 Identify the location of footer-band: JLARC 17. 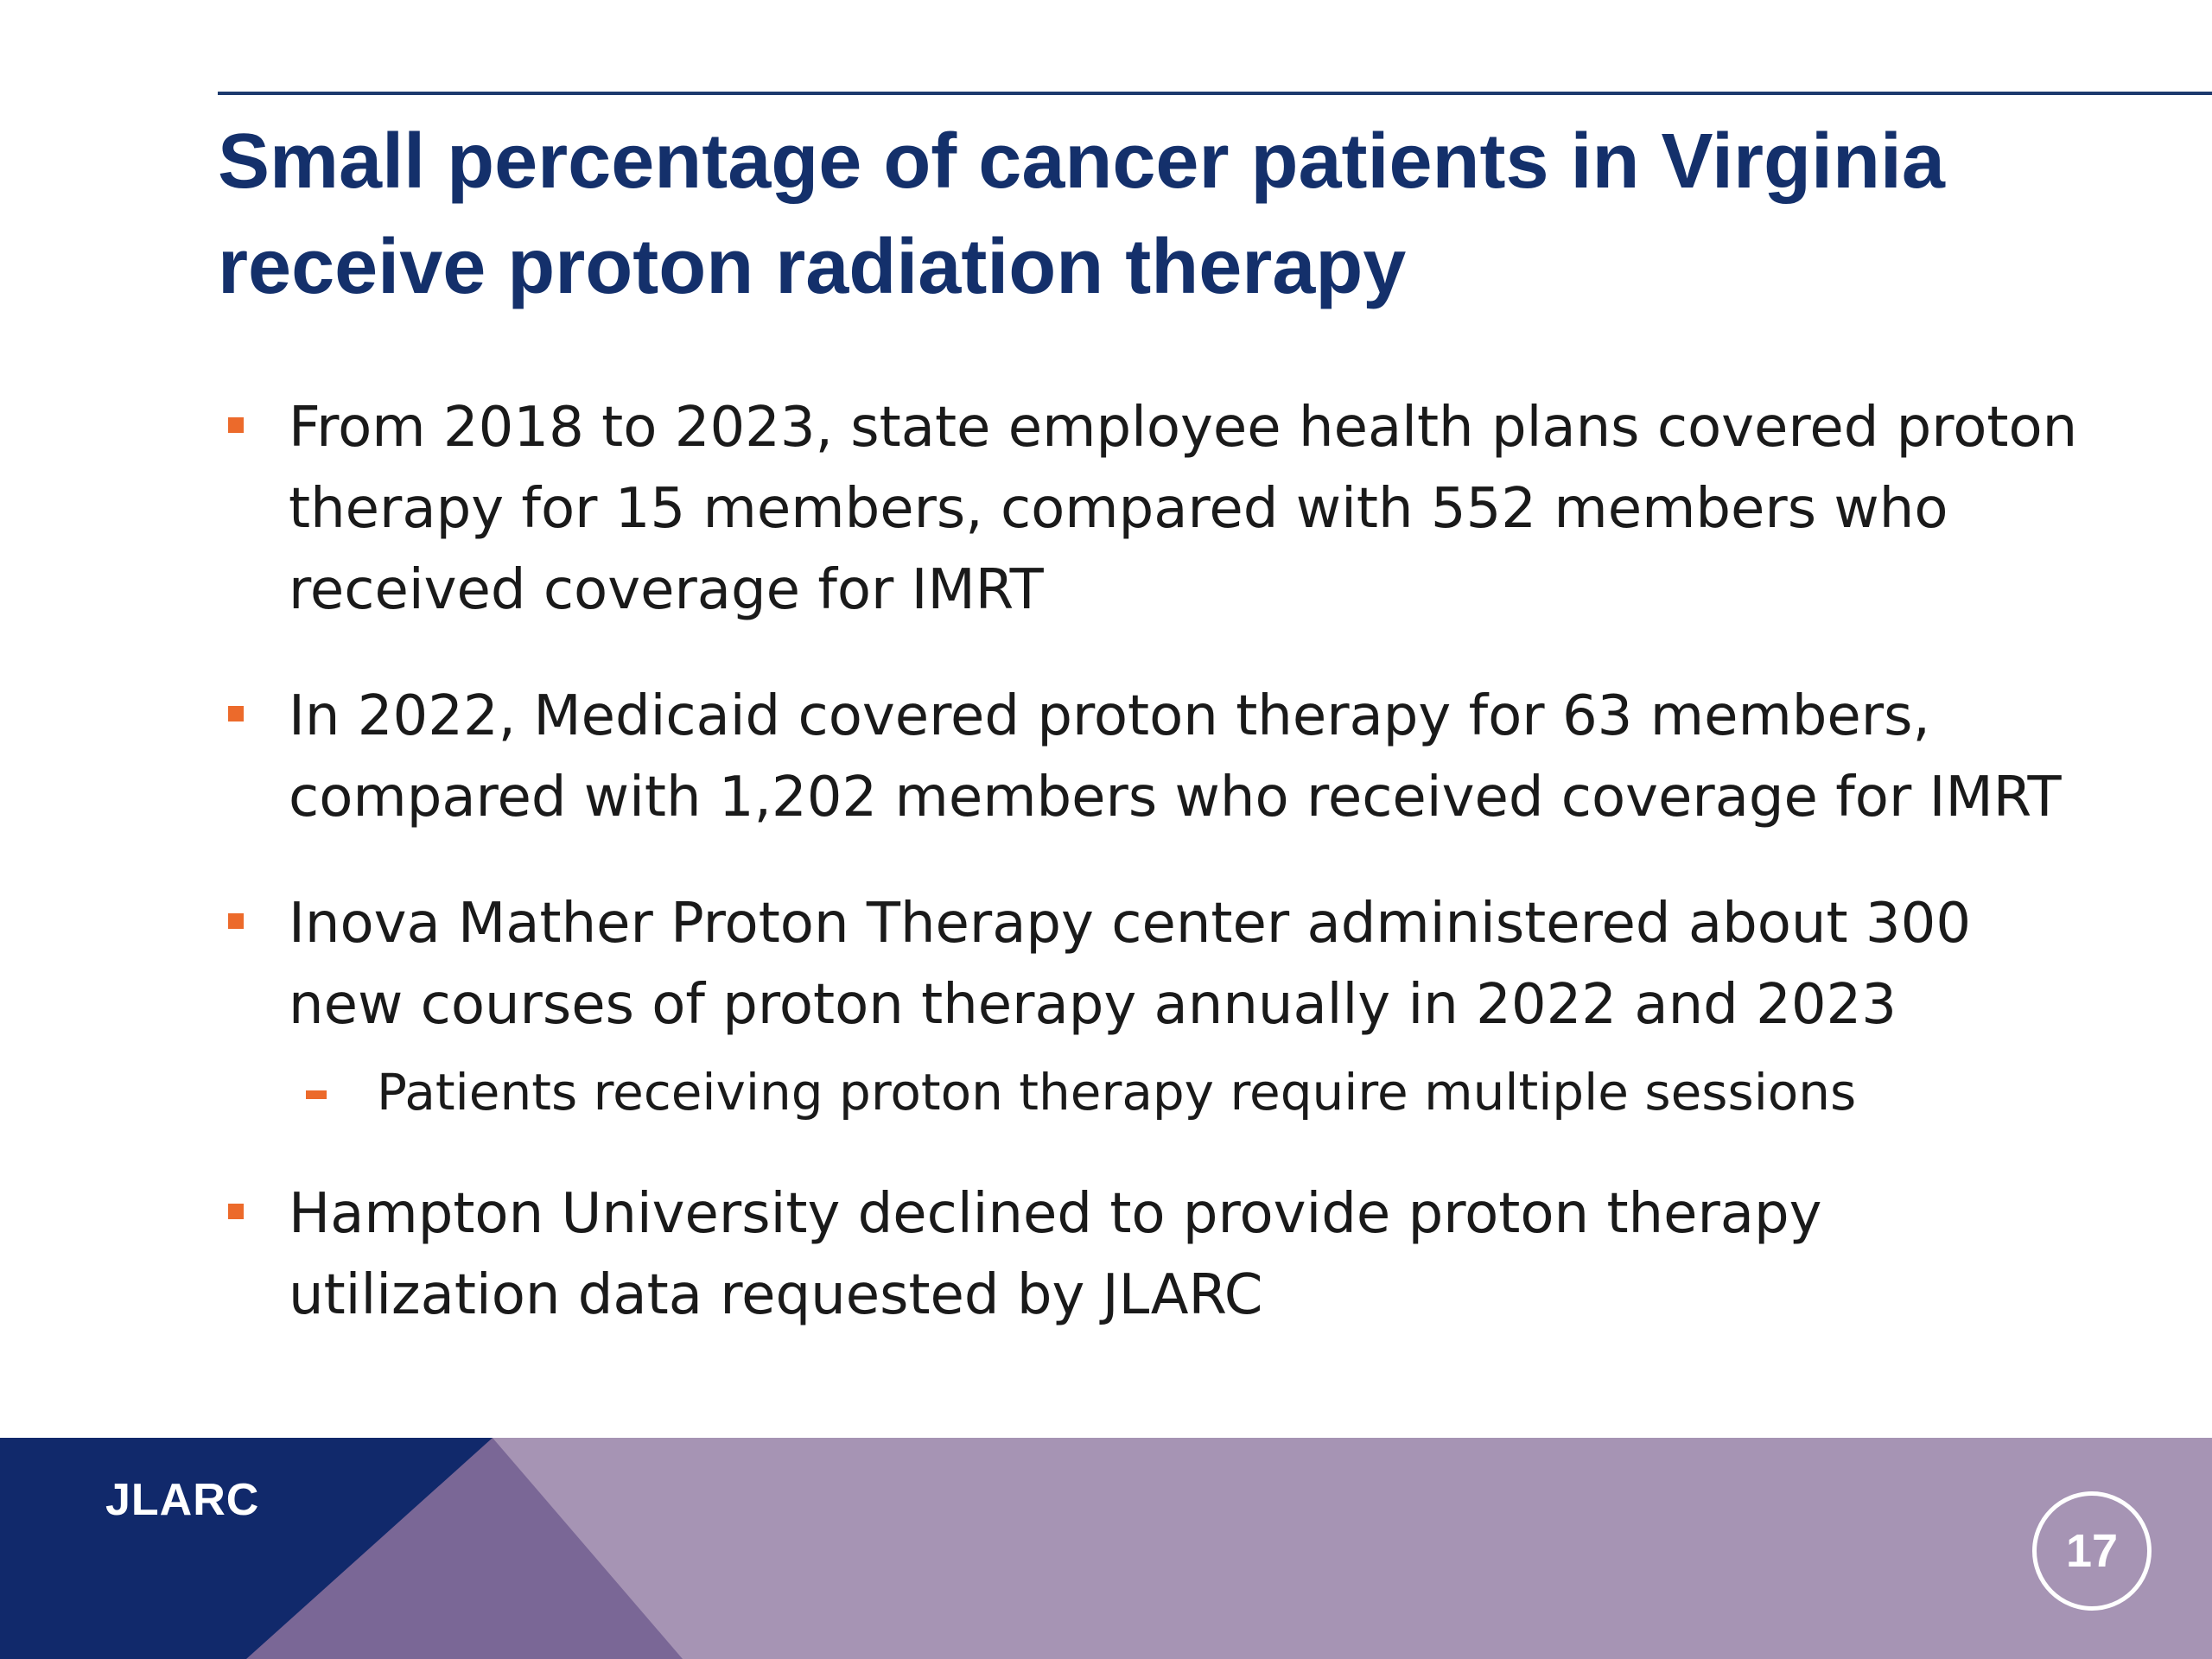
(1106, 1548).